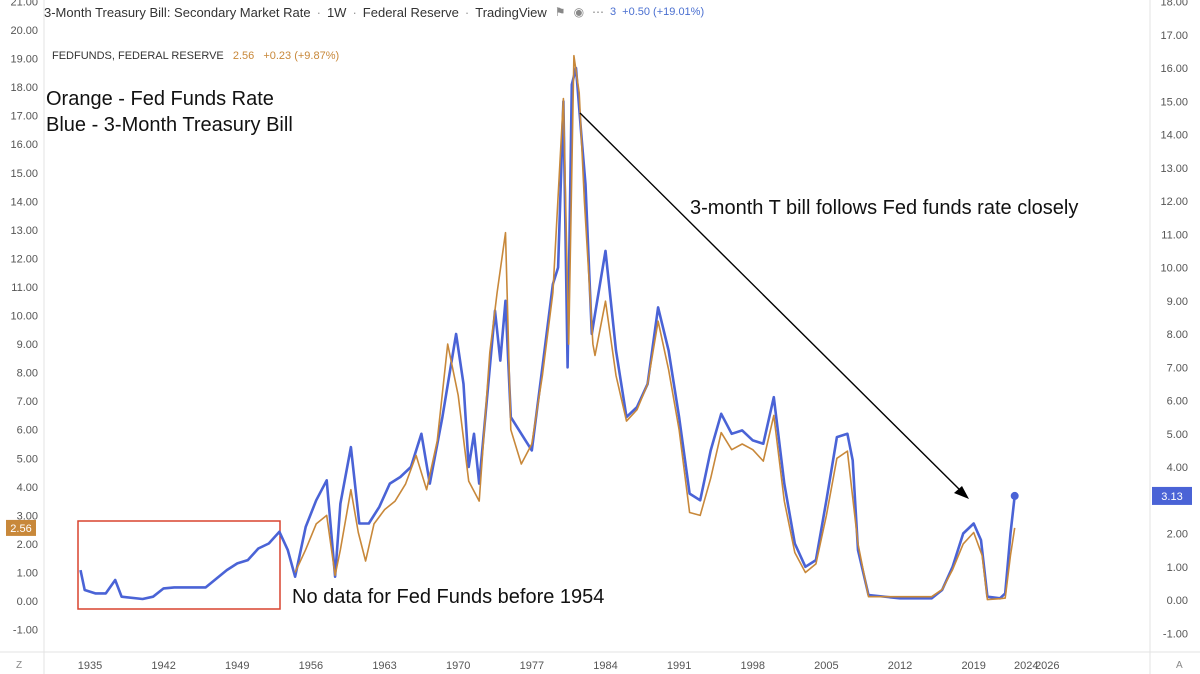  I want to click on right-tick-label: 10.00, so click(1174, 269).